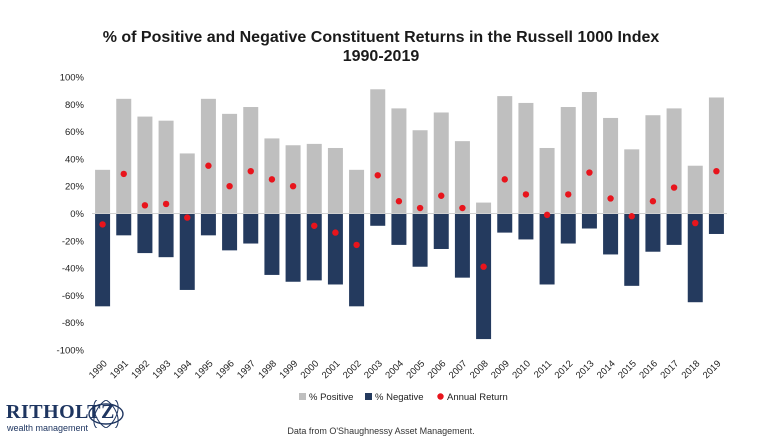 The width and height of the screenshot is (762, 441). Describe the element at coordinates (458, 369) in the screenshot. I see `x-tick-label-2007: 2007` at that location.